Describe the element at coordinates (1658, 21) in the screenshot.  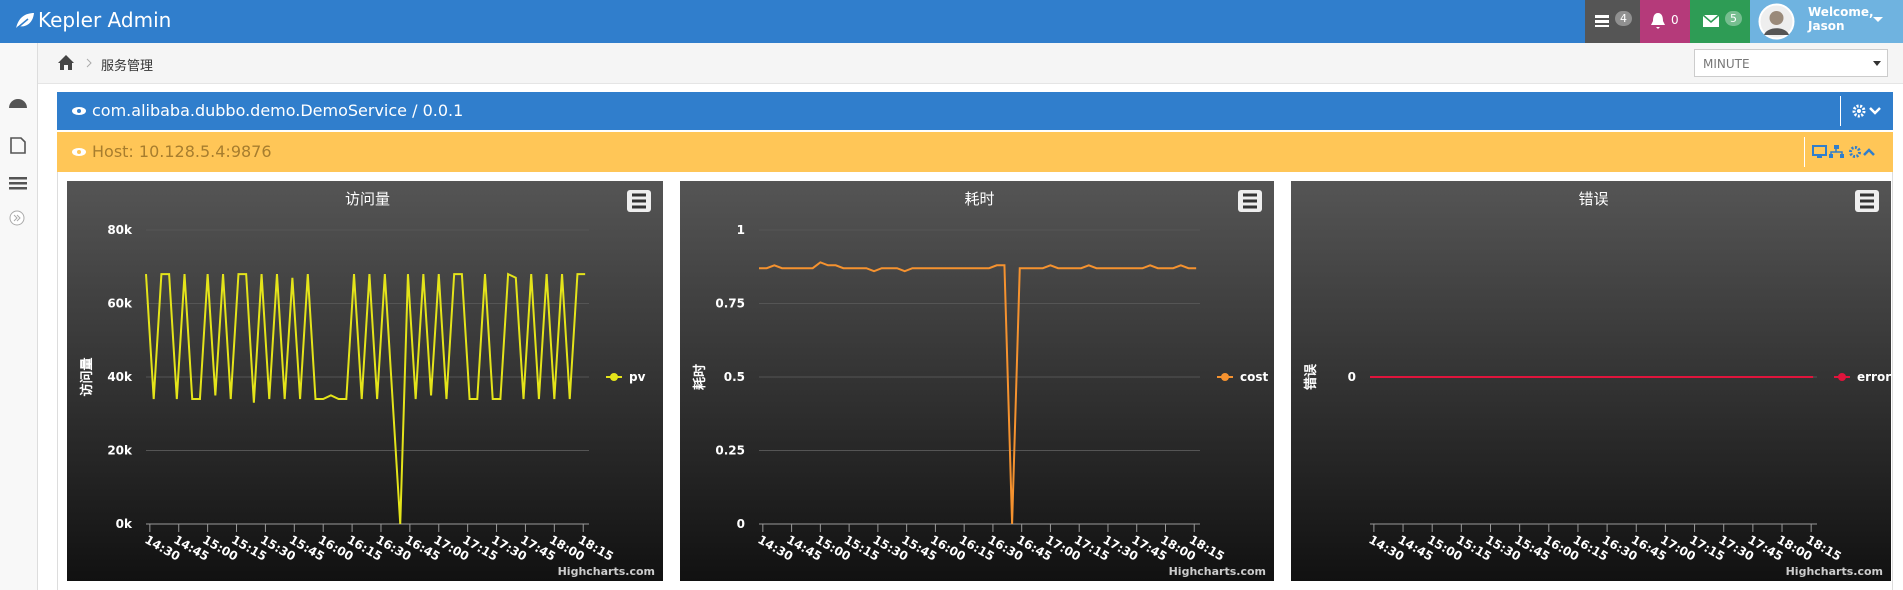
I see `bell-icon` at that location.